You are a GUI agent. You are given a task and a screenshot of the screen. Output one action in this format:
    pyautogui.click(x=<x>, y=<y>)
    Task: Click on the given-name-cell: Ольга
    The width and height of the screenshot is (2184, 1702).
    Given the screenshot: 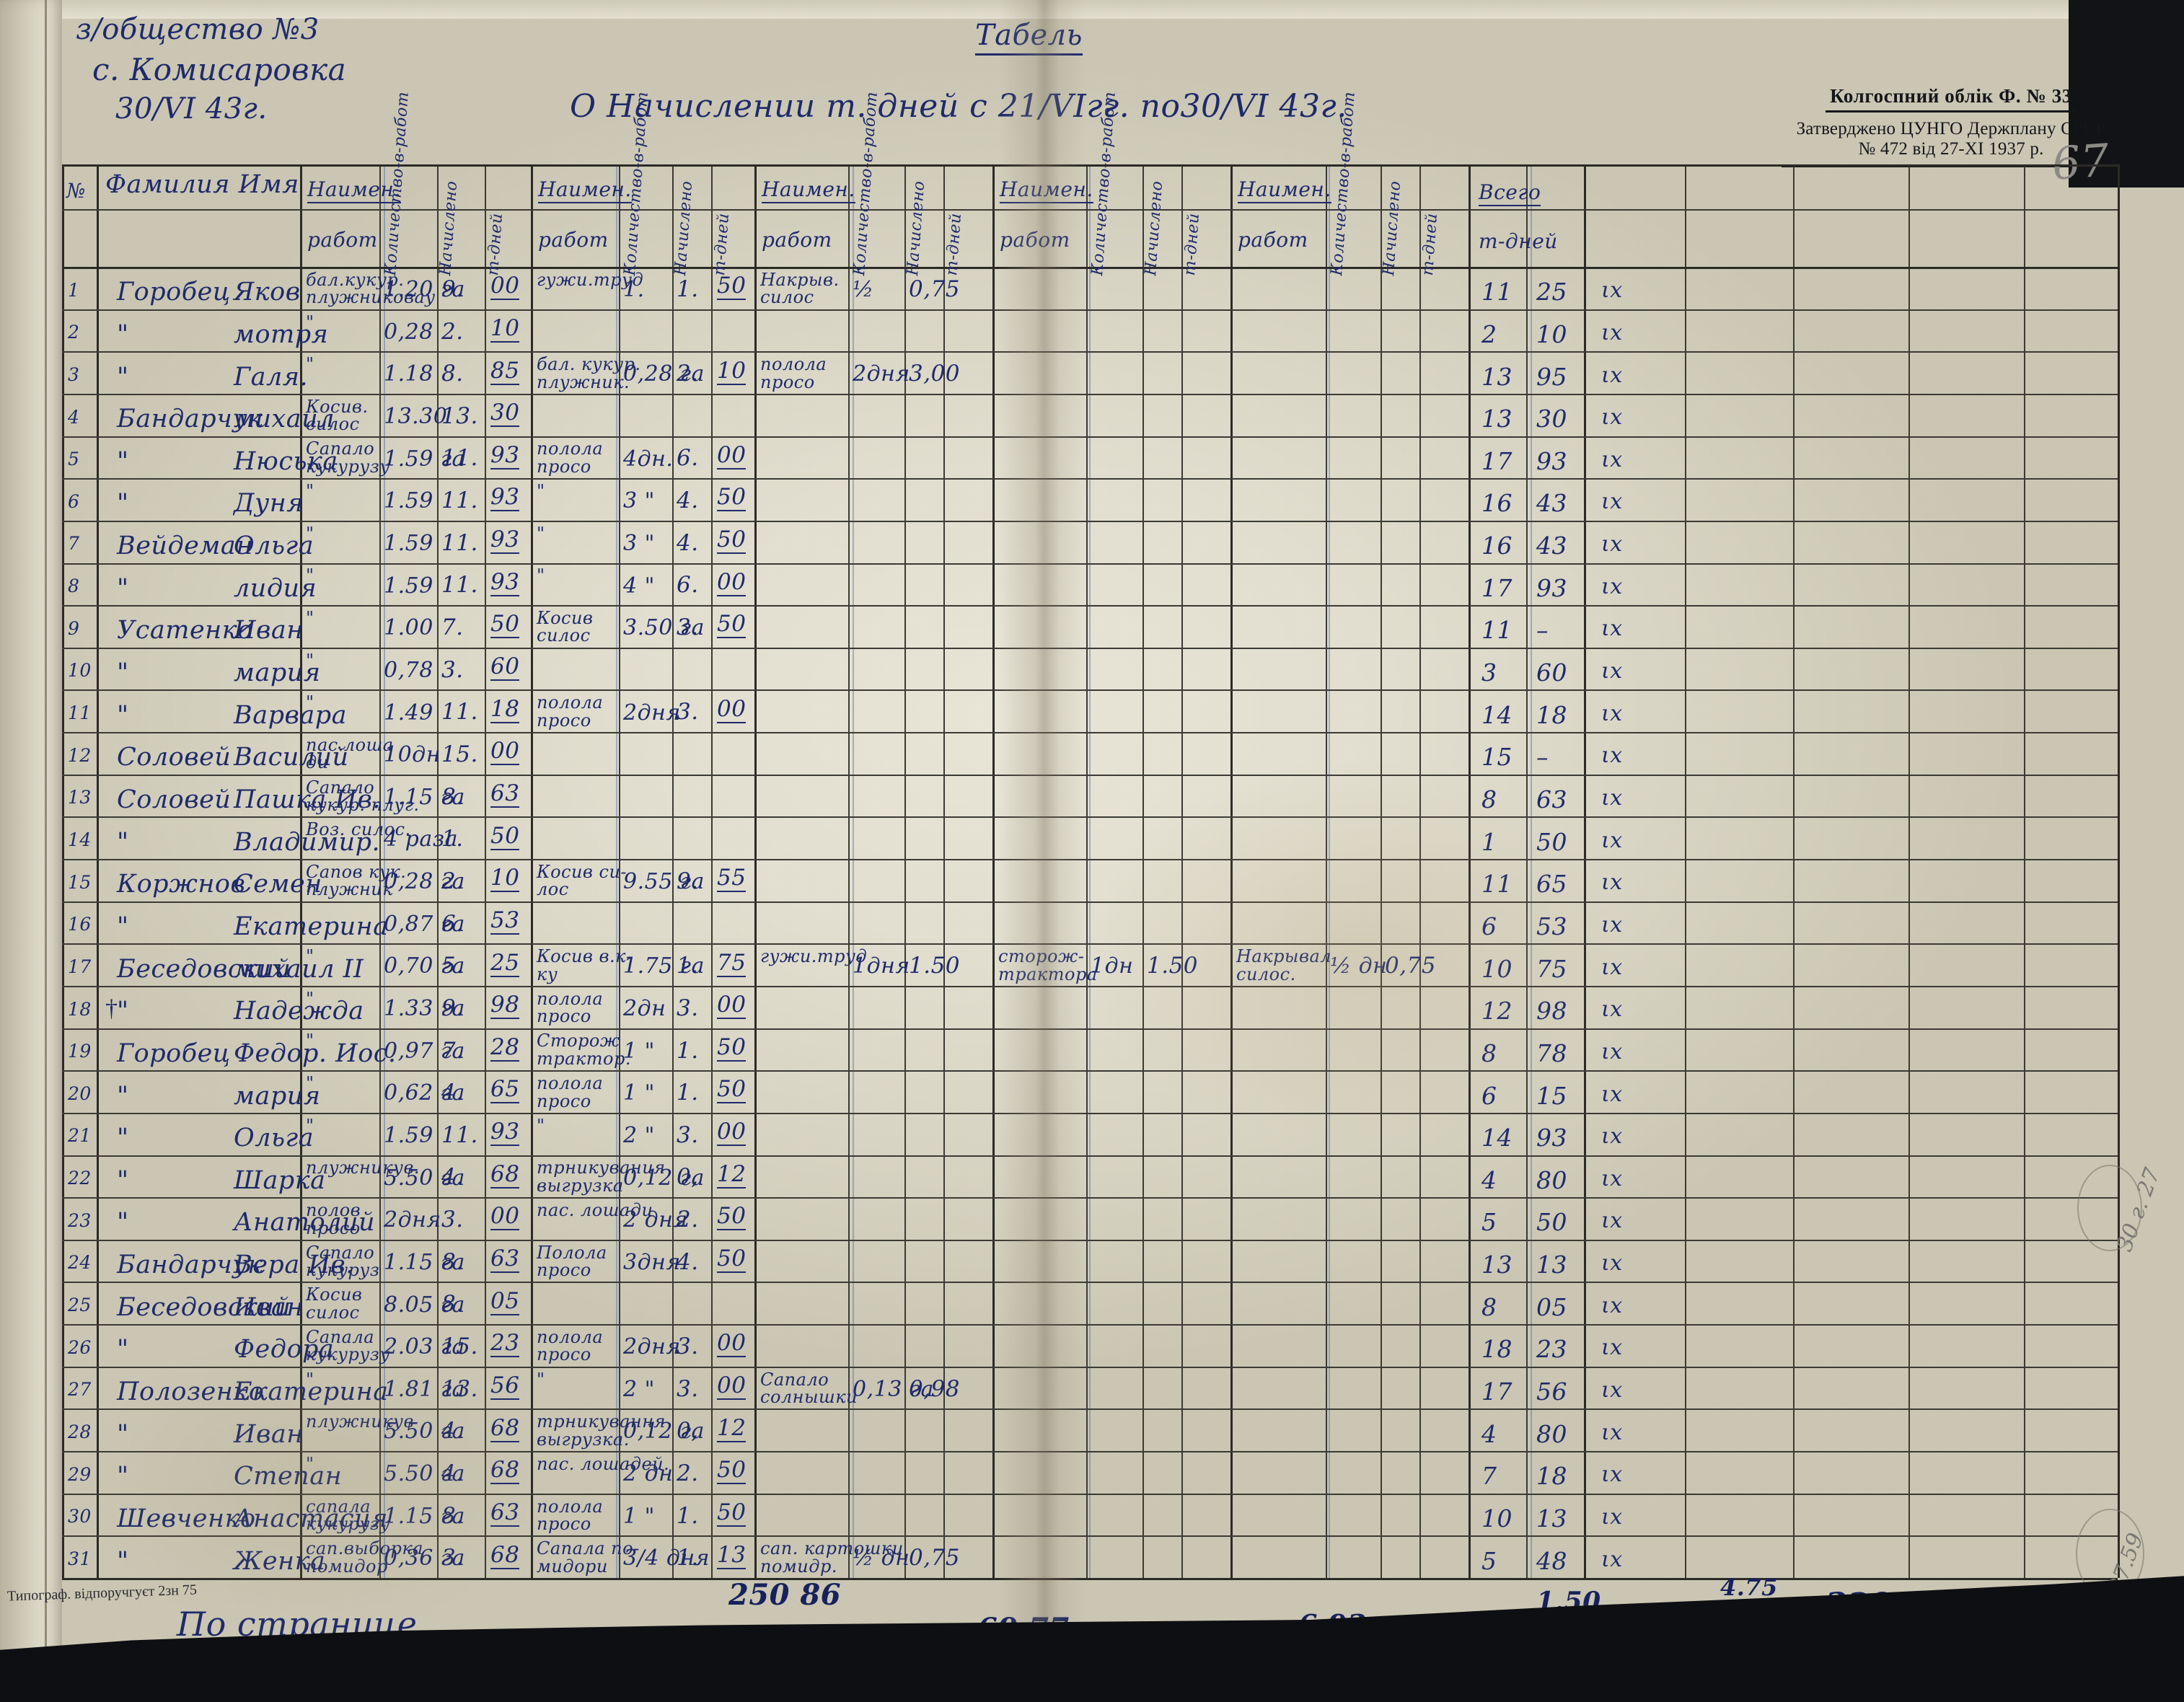 What is the action you would take?
    pyautogui.click(x=274, y=546)
    